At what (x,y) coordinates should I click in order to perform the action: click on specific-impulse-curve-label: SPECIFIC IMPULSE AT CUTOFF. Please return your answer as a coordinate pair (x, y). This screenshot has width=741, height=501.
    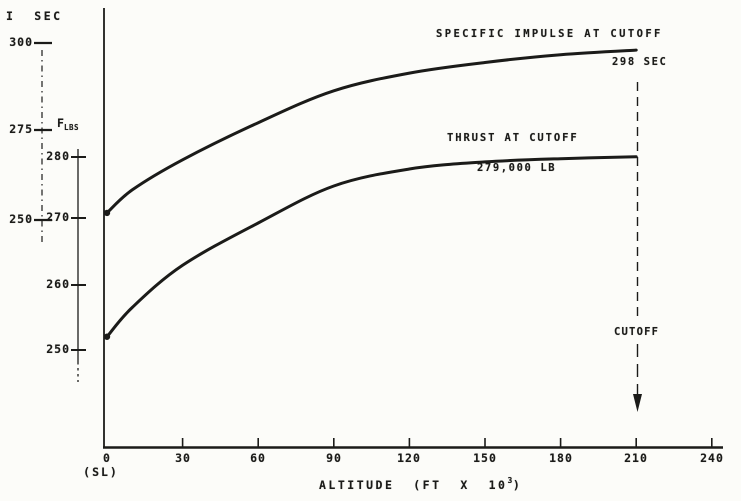
    Looking at the image, I should click on (549, 34).